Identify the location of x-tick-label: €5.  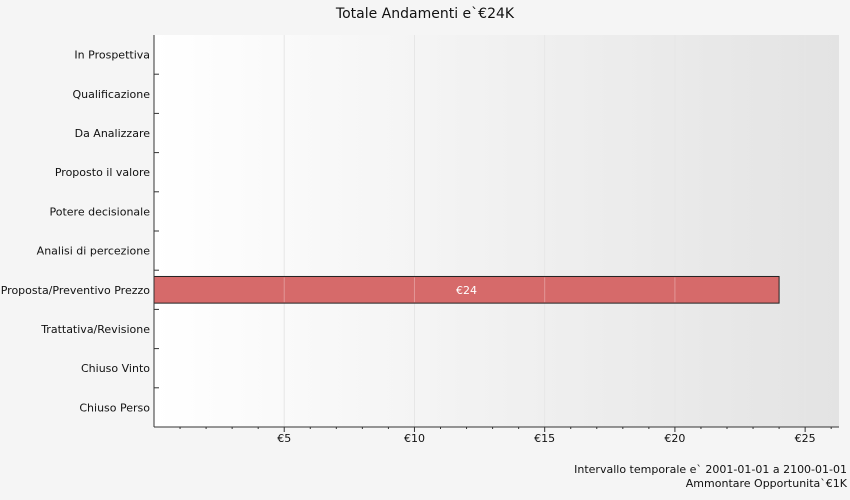
(284, 438).